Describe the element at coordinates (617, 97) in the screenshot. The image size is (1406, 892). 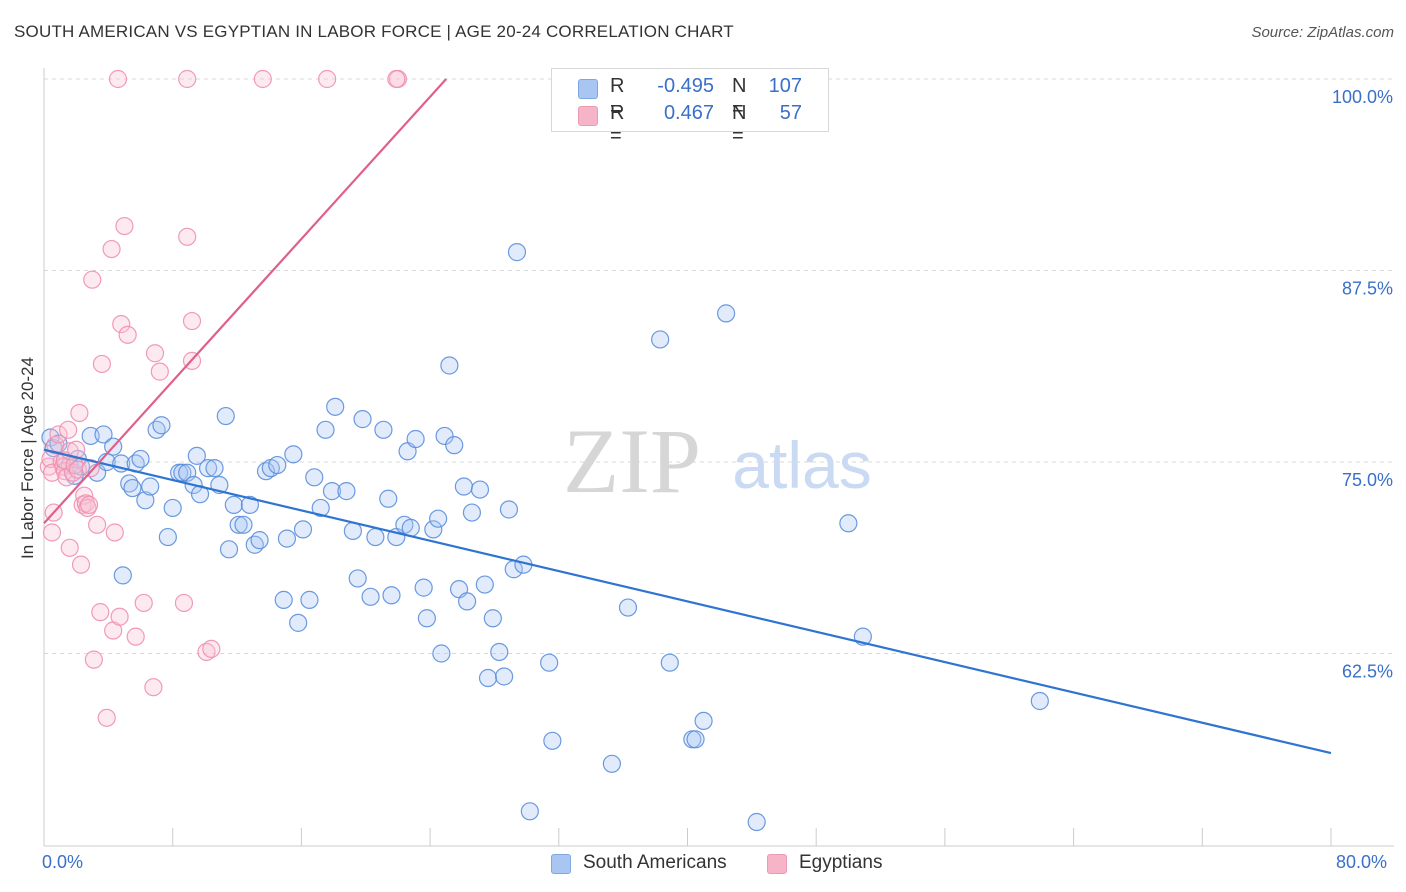
I see `legend-r-label: R =` at that location.